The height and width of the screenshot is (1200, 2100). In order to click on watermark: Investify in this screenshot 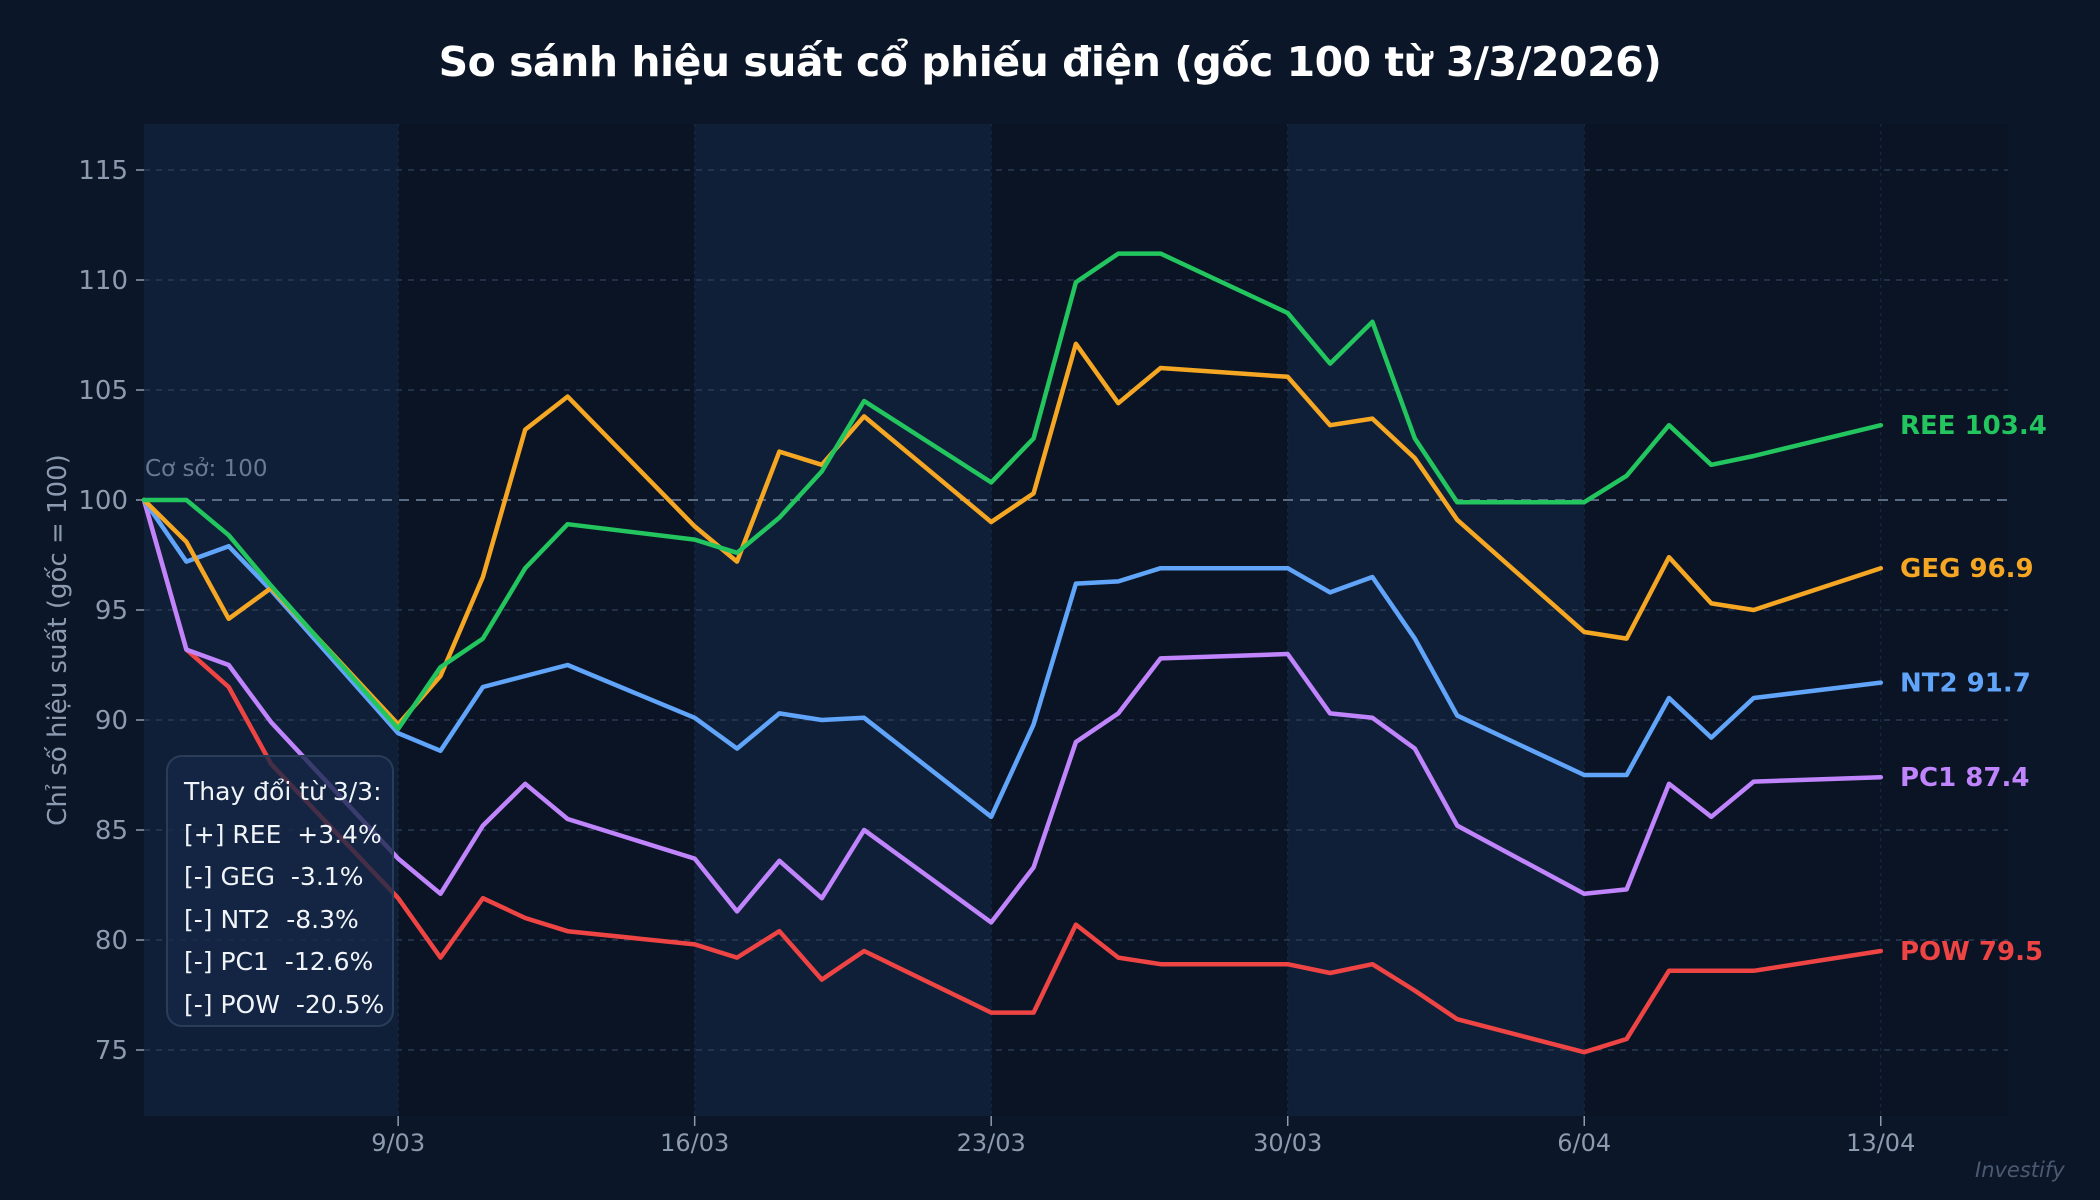, I will do `click(2020, 1170)`.